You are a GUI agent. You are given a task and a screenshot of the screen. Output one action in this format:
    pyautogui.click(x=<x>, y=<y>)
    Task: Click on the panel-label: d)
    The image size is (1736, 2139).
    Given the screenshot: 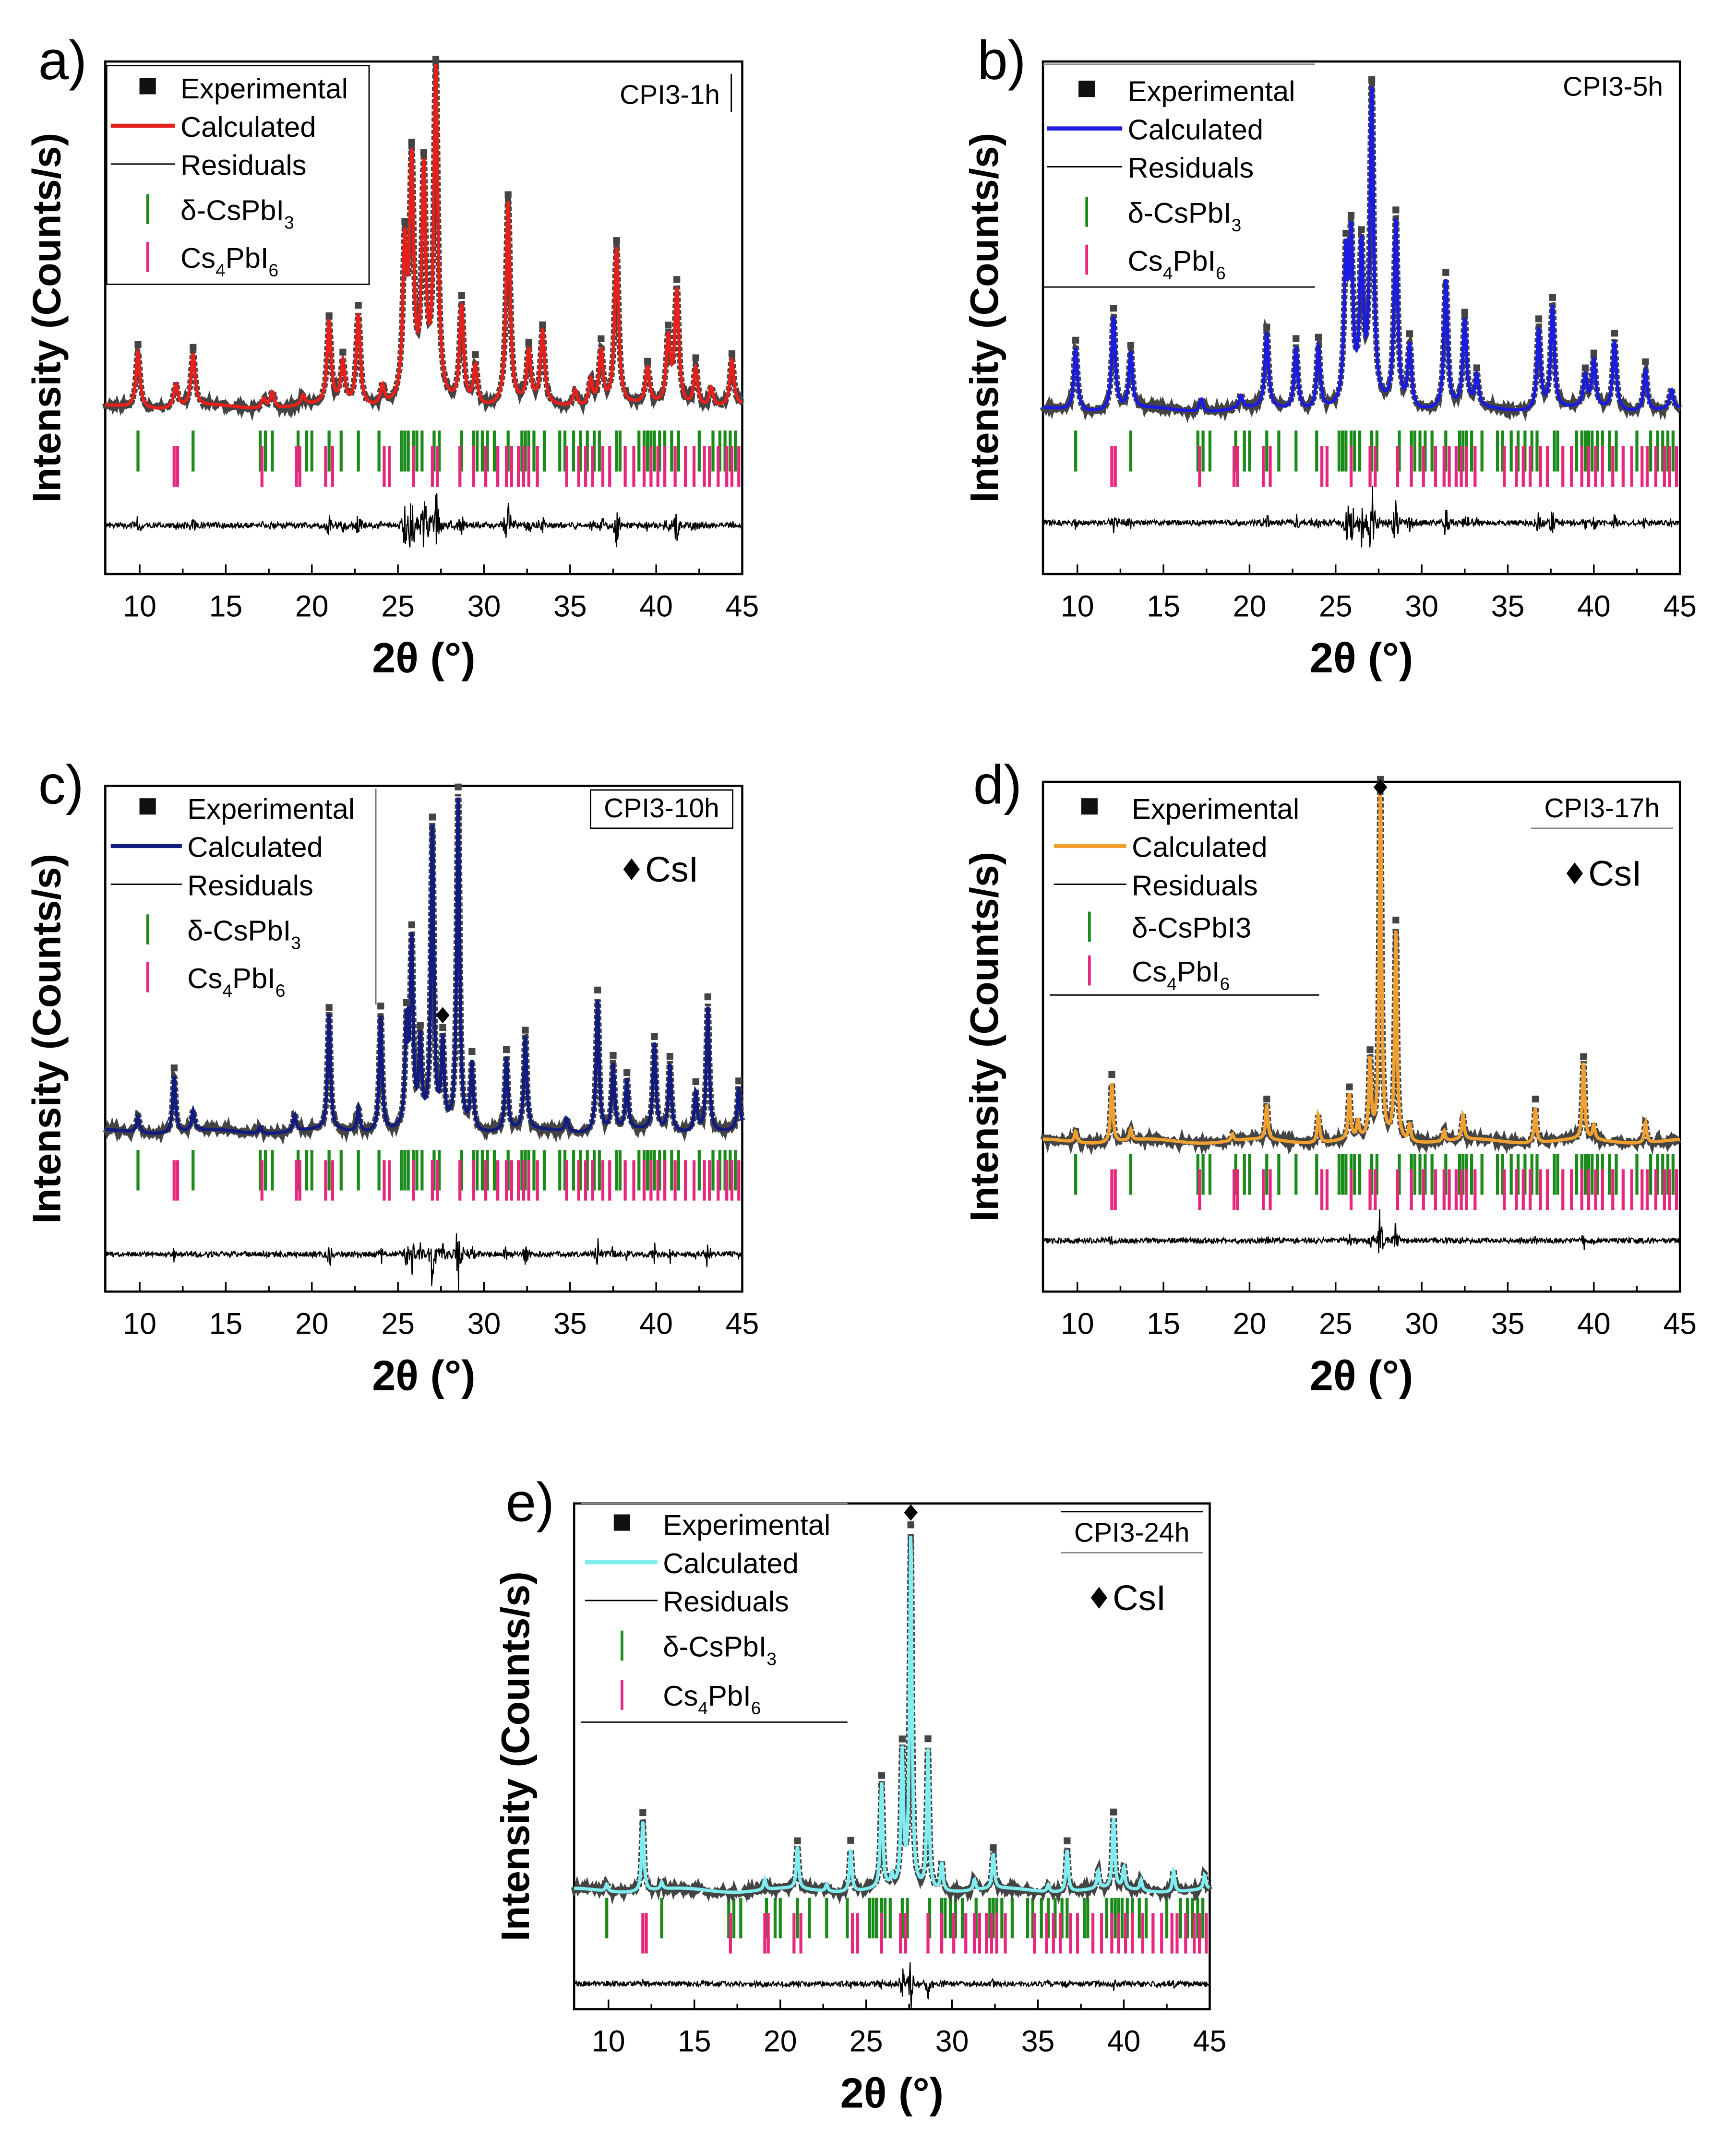 What is the action you would take?
    pyautogui.click(x=997, y=786)
    